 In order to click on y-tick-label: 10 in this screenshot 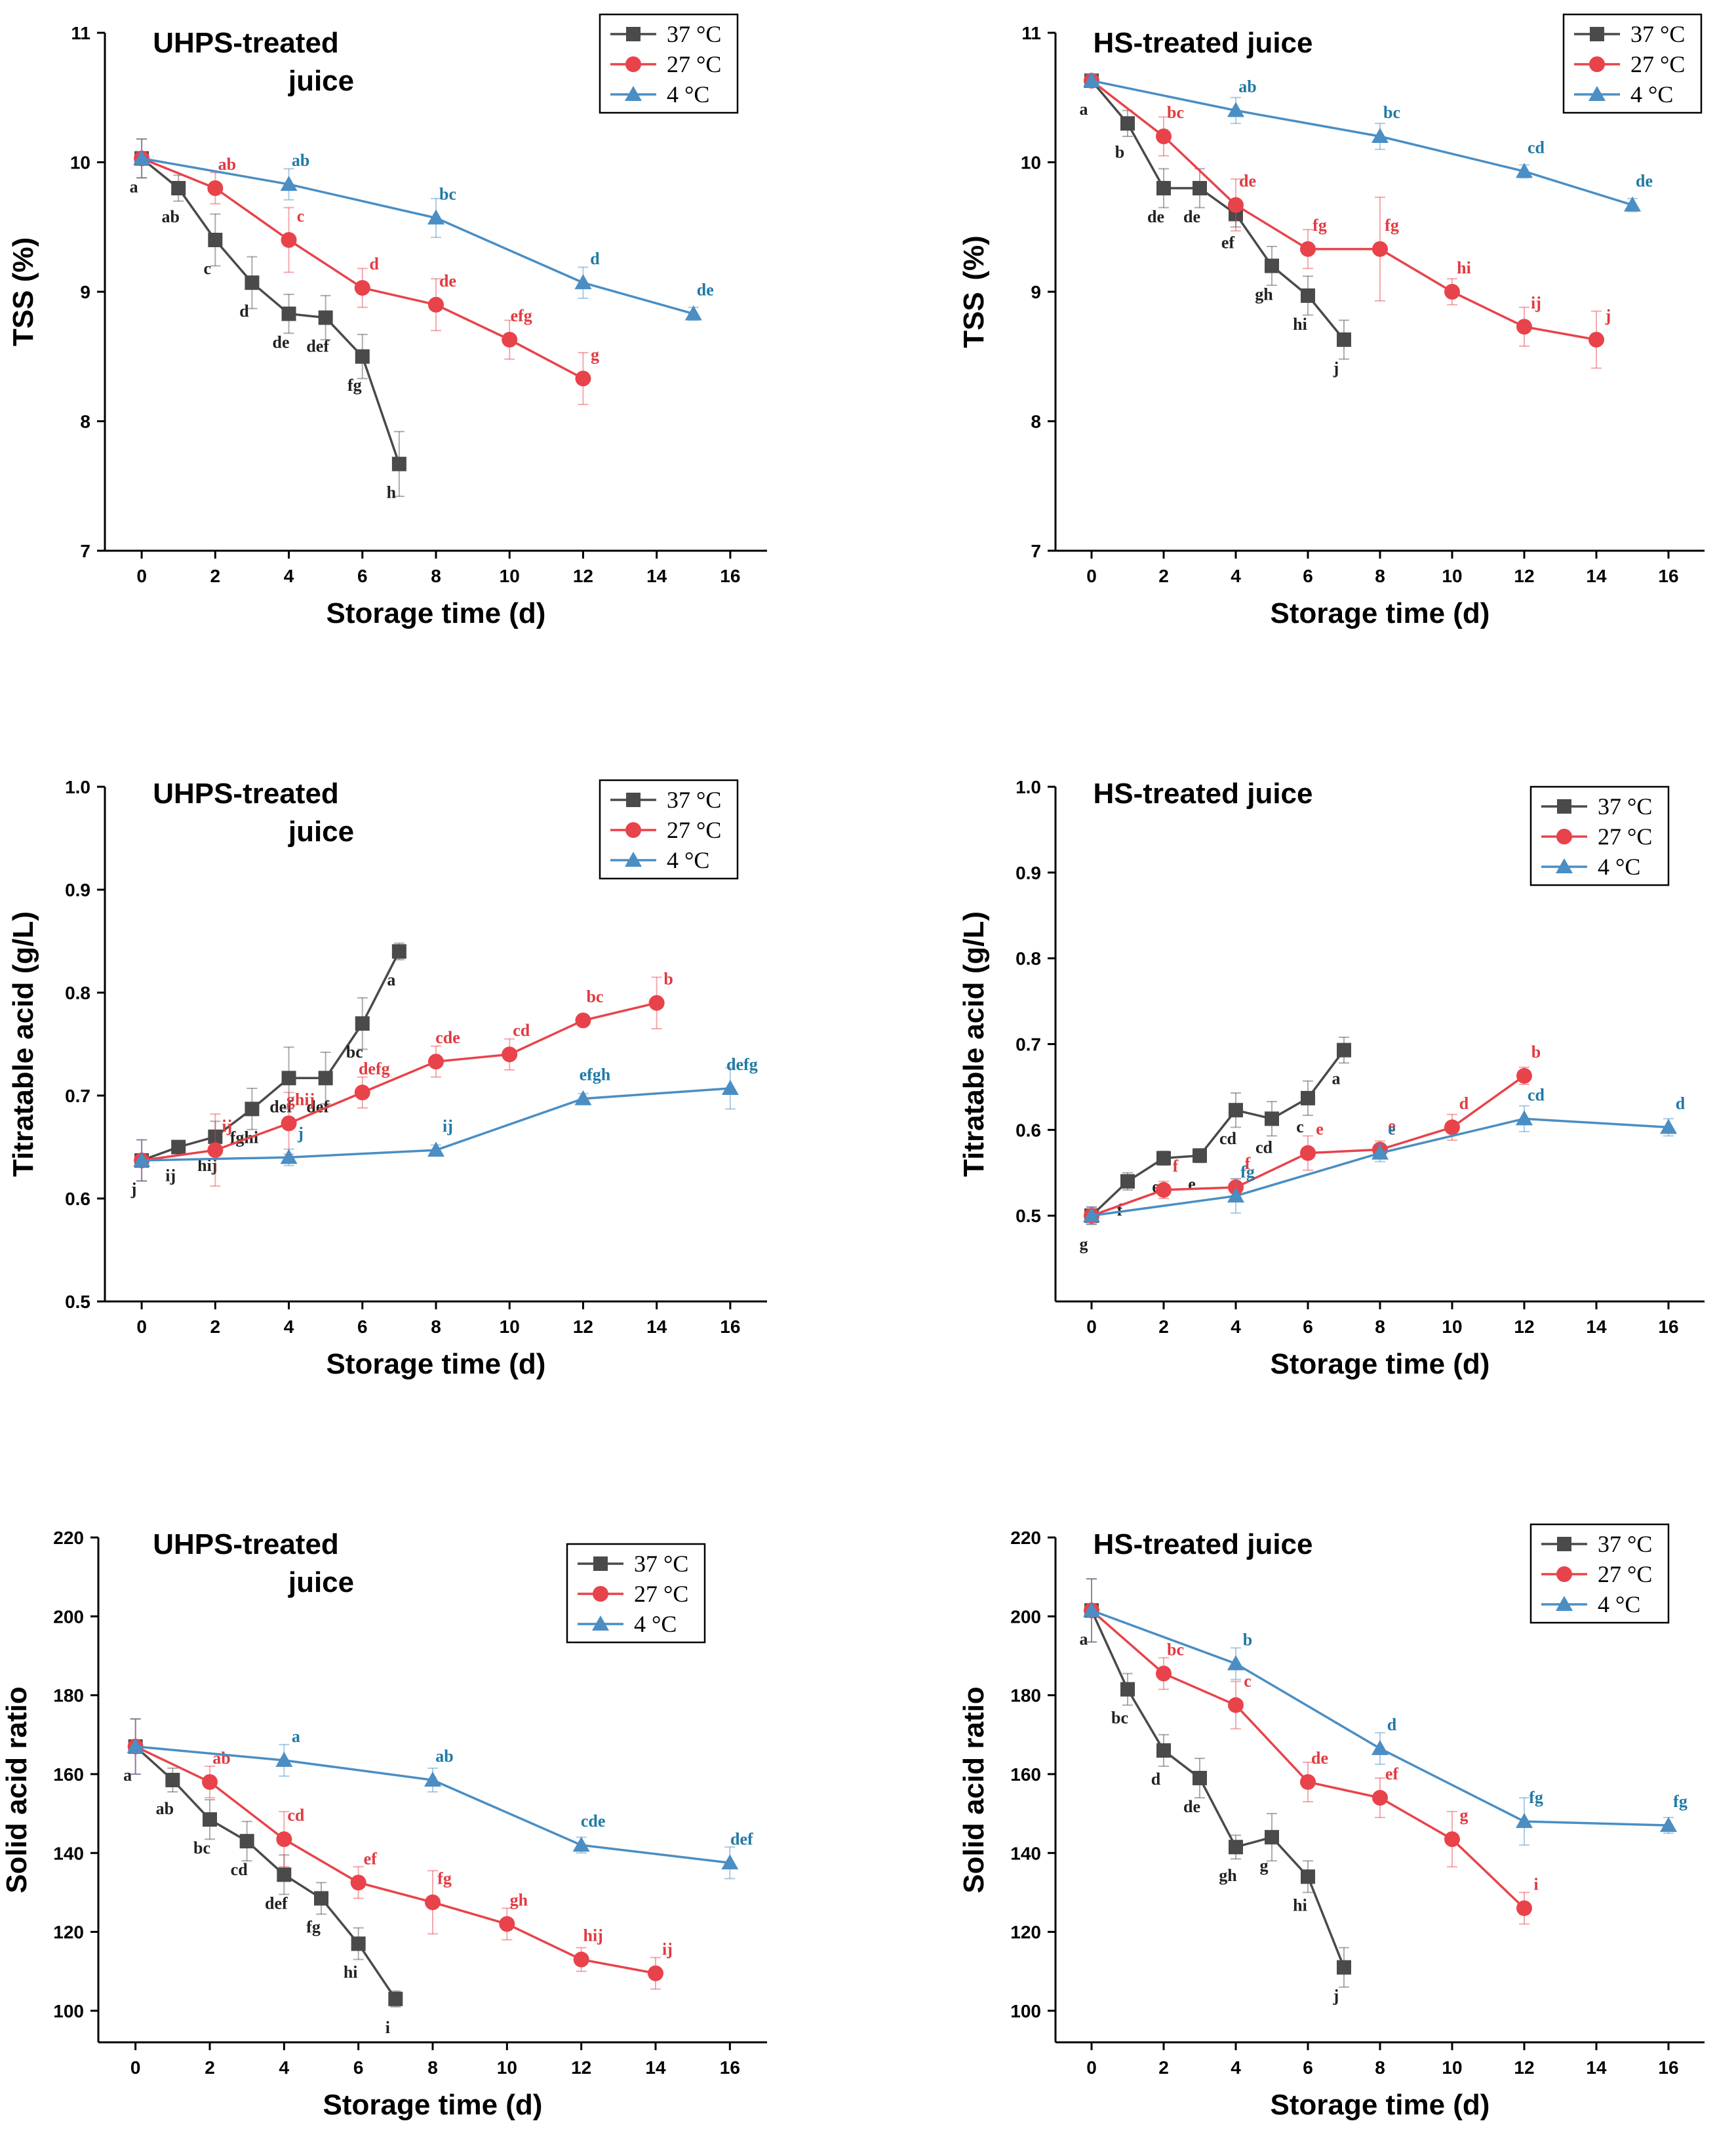, I will do `click(1031, 163)`.